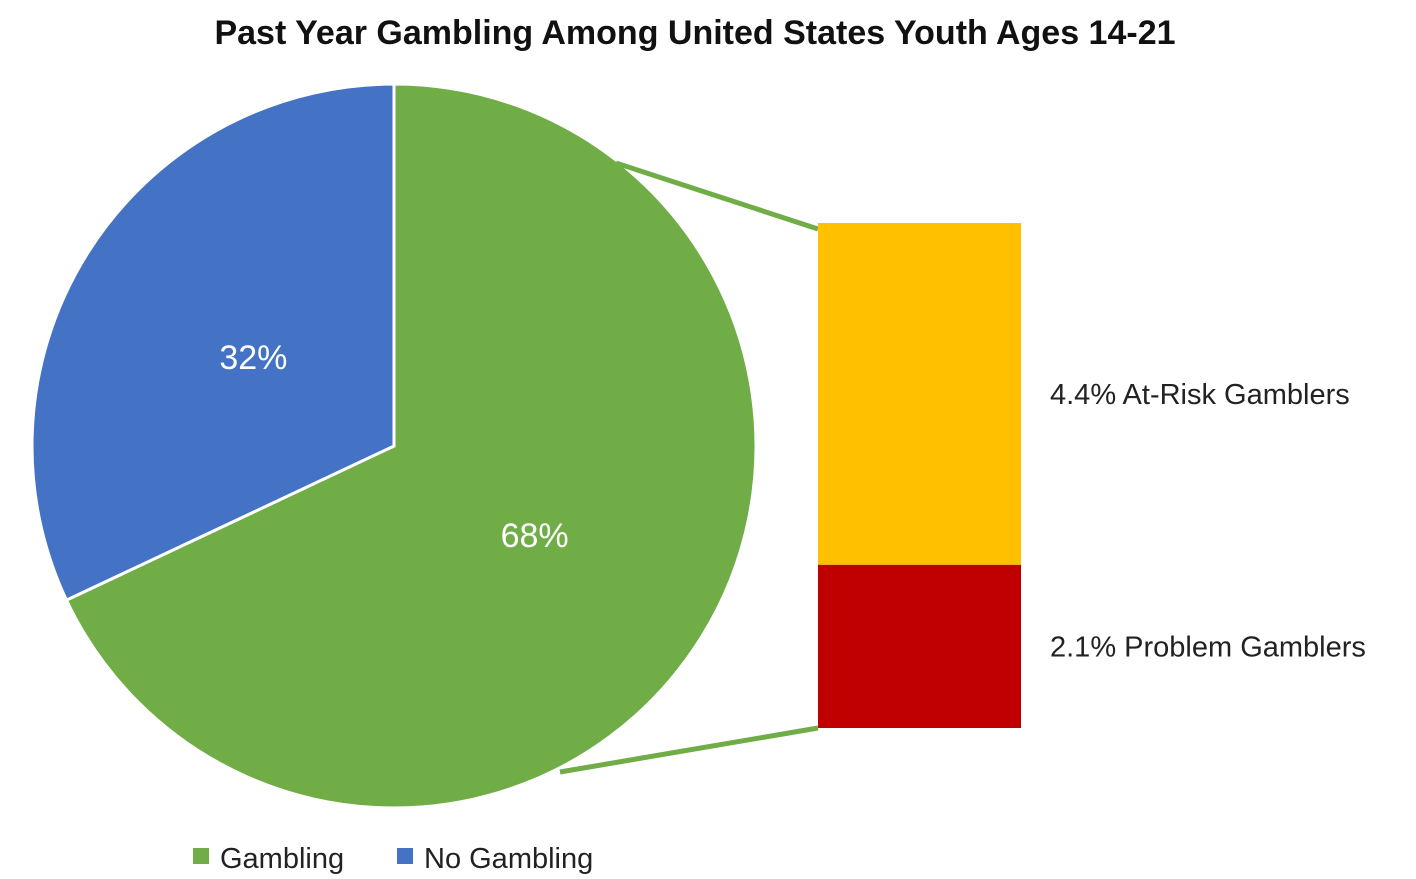 The image size is (1416, 879). Describe the element at coordinates (253, 358) in the screenshot. I see `pie-slice-label-no-gambling: 32%` at that location.